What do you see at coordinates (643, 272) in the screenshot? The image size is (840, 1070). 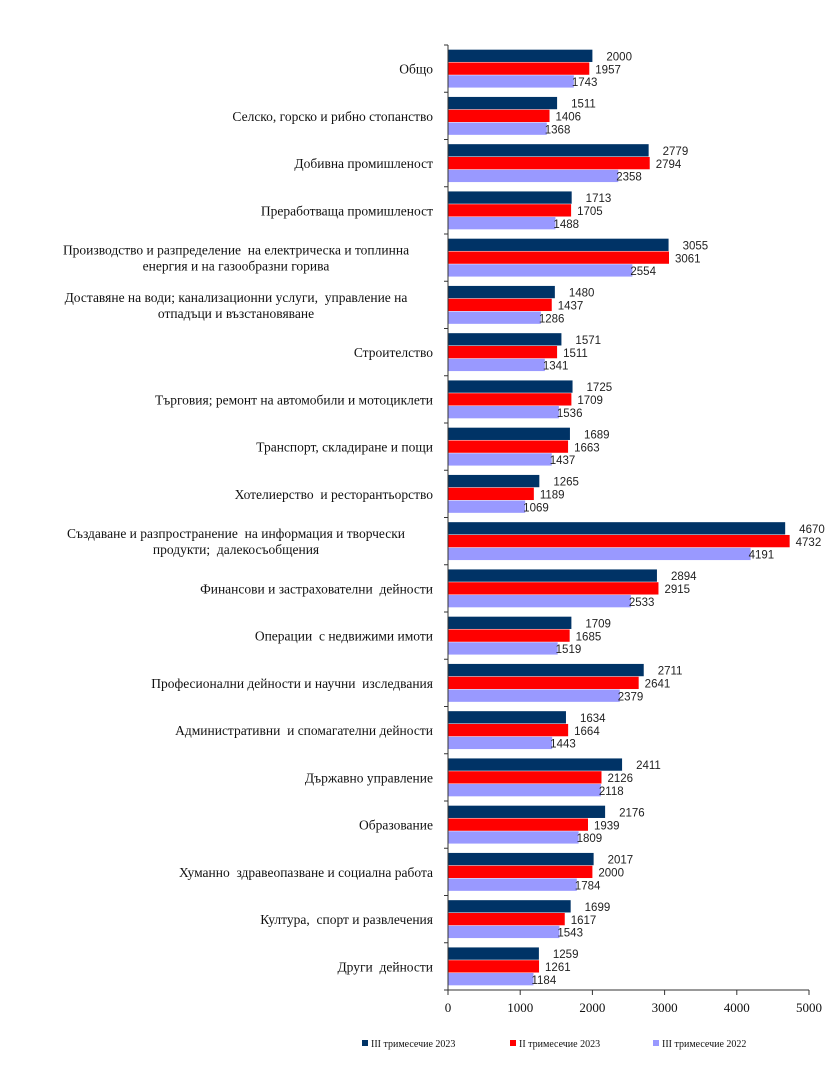 I see `data-label: 2554` at bounding box center [643, 272].